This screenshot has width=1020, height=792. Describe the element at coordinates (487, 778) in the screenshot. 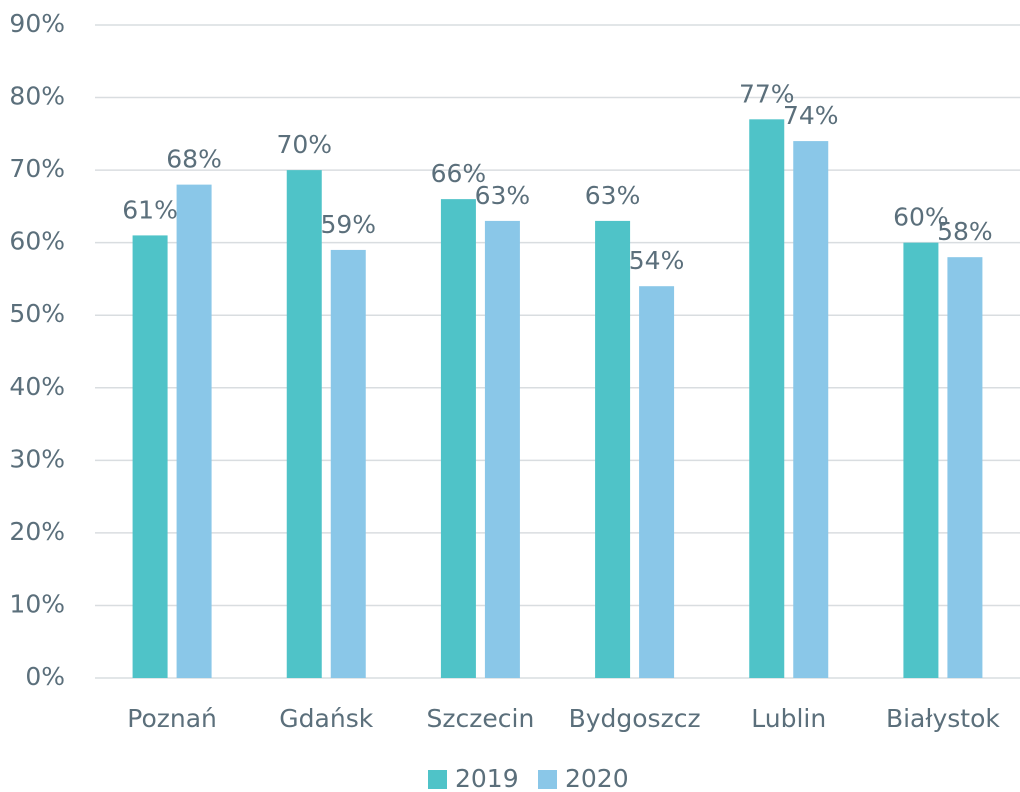

I see `legend-label: 2019` at that location.